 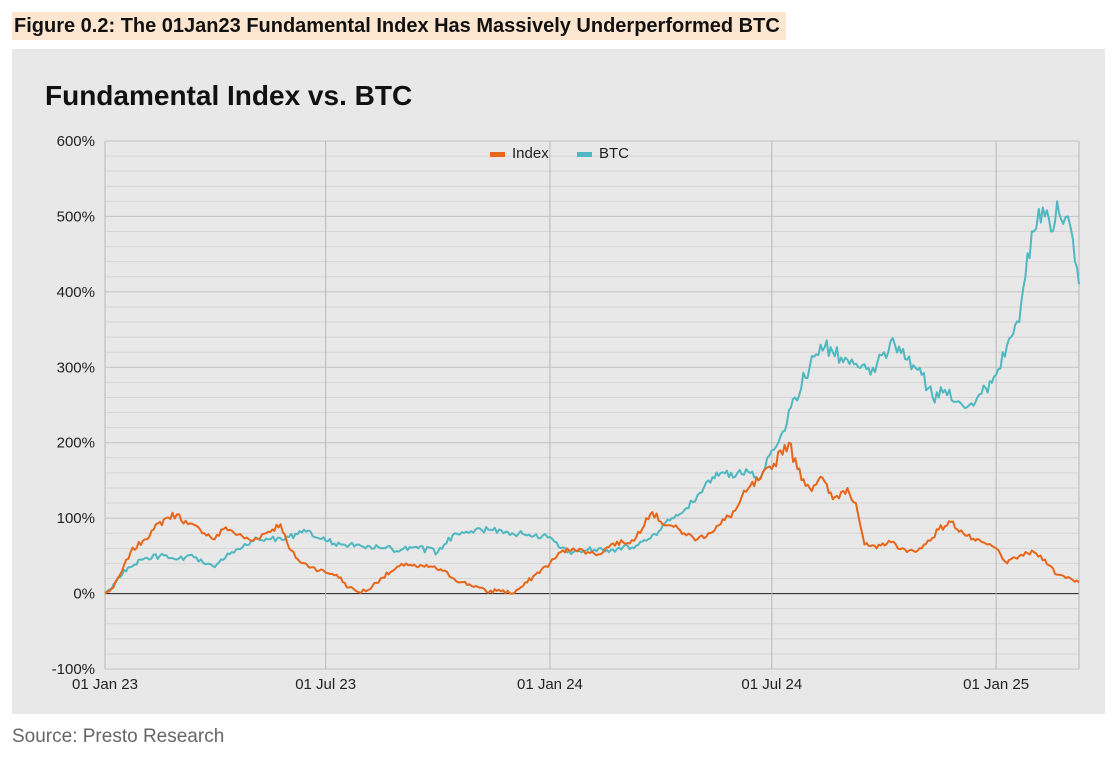 What do you see at coordinates (996, 684) in the screenshot?
I see `x-tick-label: 01 Jan 25` at bounding box center [996, 684].